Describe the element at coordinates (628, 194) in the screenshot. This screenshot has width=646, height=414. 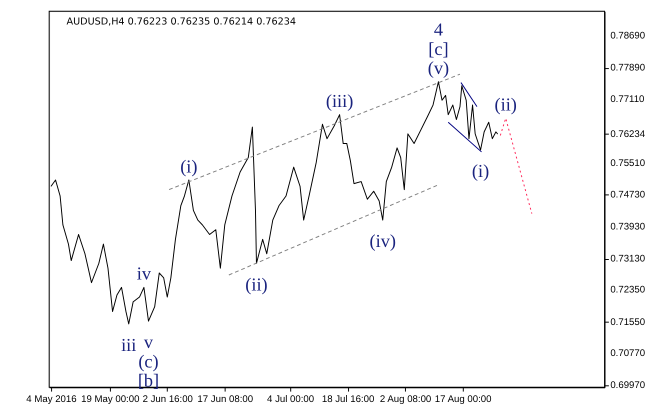
I see `y-tick-label: 0.74730` at that location.